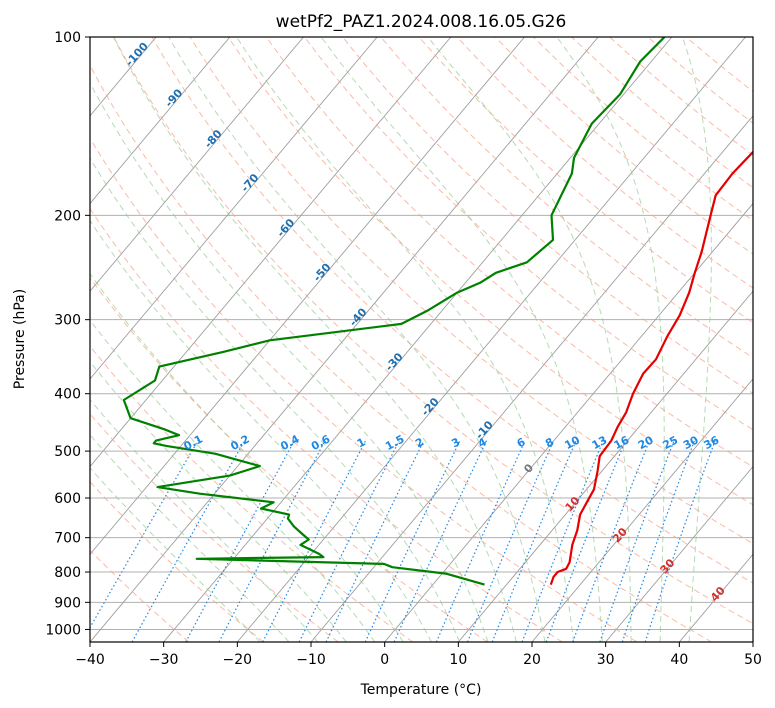 This screenshot has width=775, height=708. Describe the element at coordinates (549, 442) in the screenshot. I see `mixing-ratio-label: 8` at that location.